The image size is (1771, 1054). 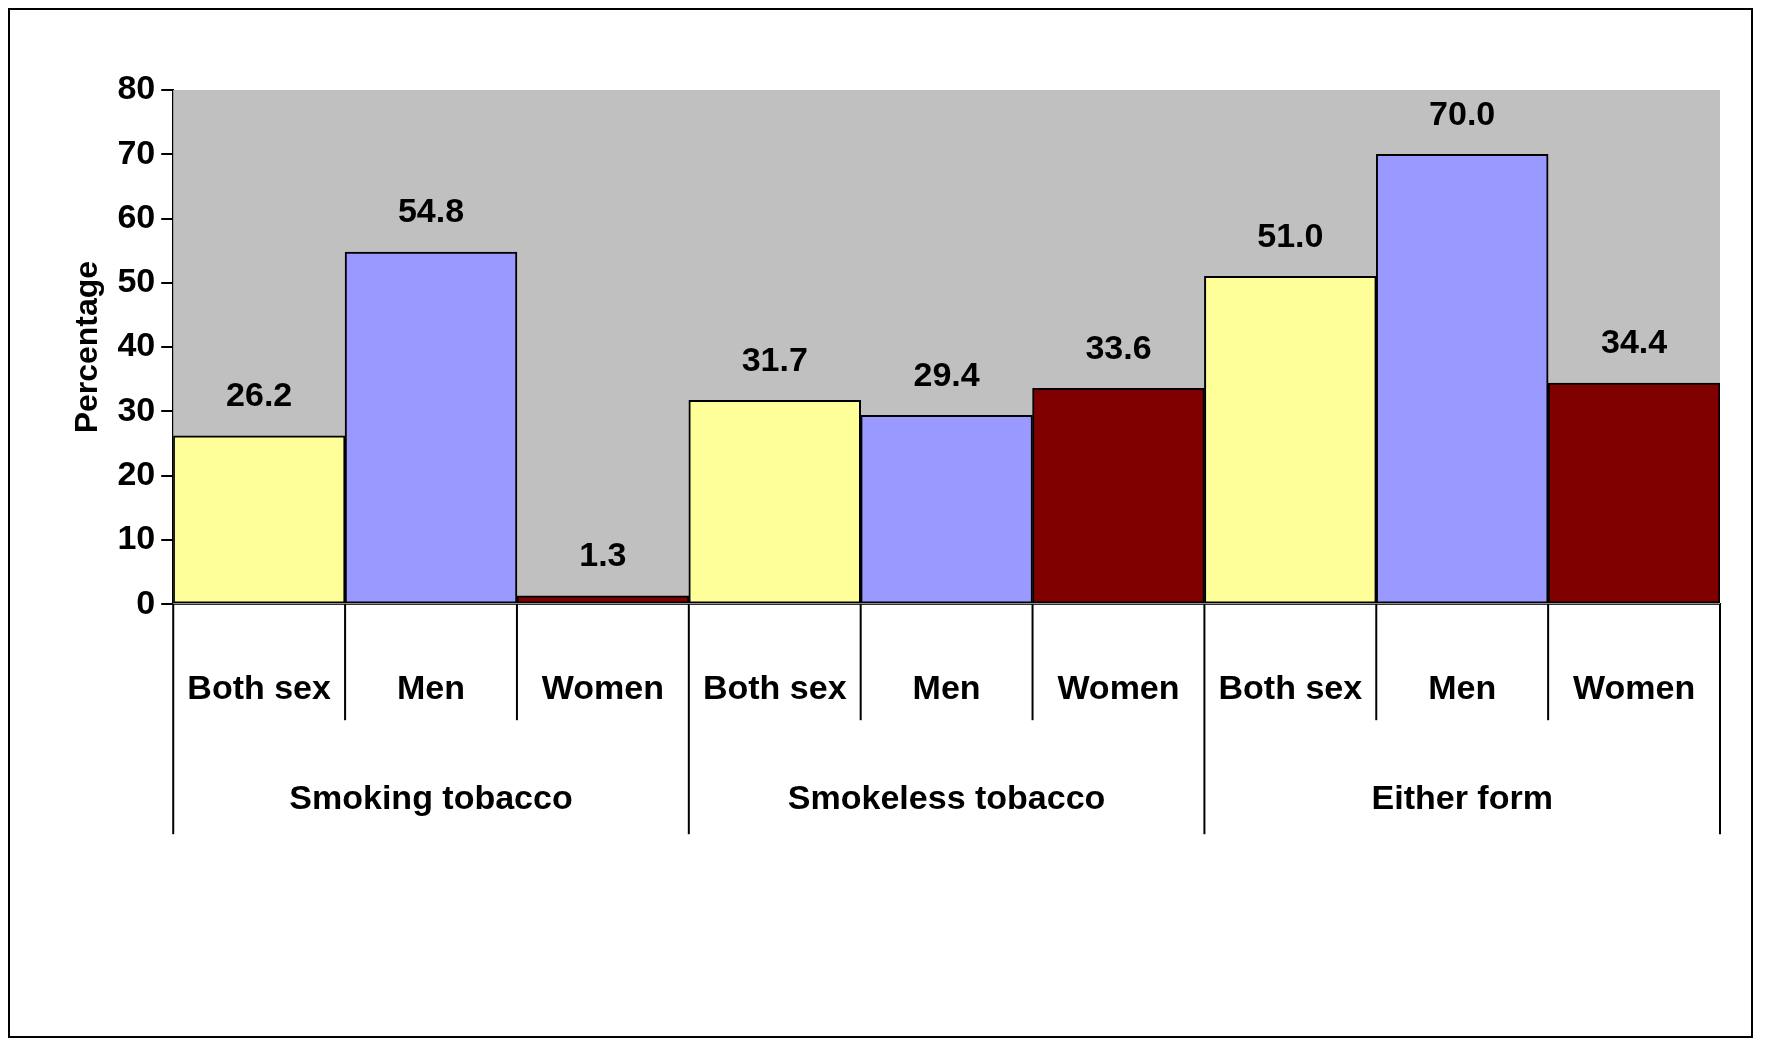 I want to click on y-tick-label: 10, so click(x=136, y=537).